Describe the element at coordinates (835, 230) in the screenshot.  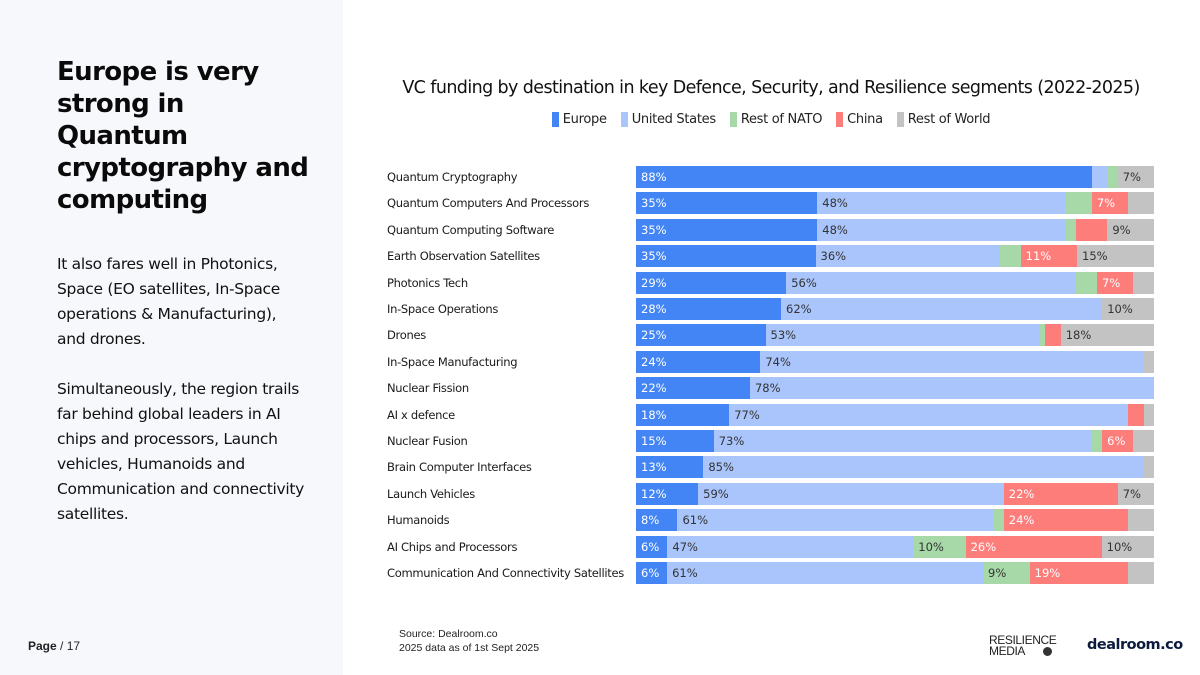
I see `data-label: 48%` at that location.